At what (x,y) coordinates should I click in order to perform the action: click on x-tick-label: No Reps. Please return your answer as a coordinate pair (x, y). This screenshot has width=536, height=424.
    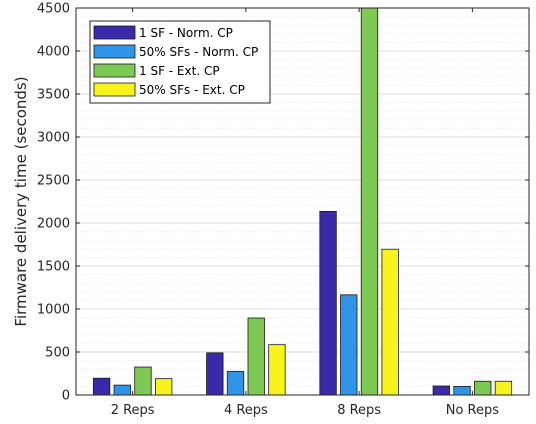
    Looking at the image, I should click on (473, 410).